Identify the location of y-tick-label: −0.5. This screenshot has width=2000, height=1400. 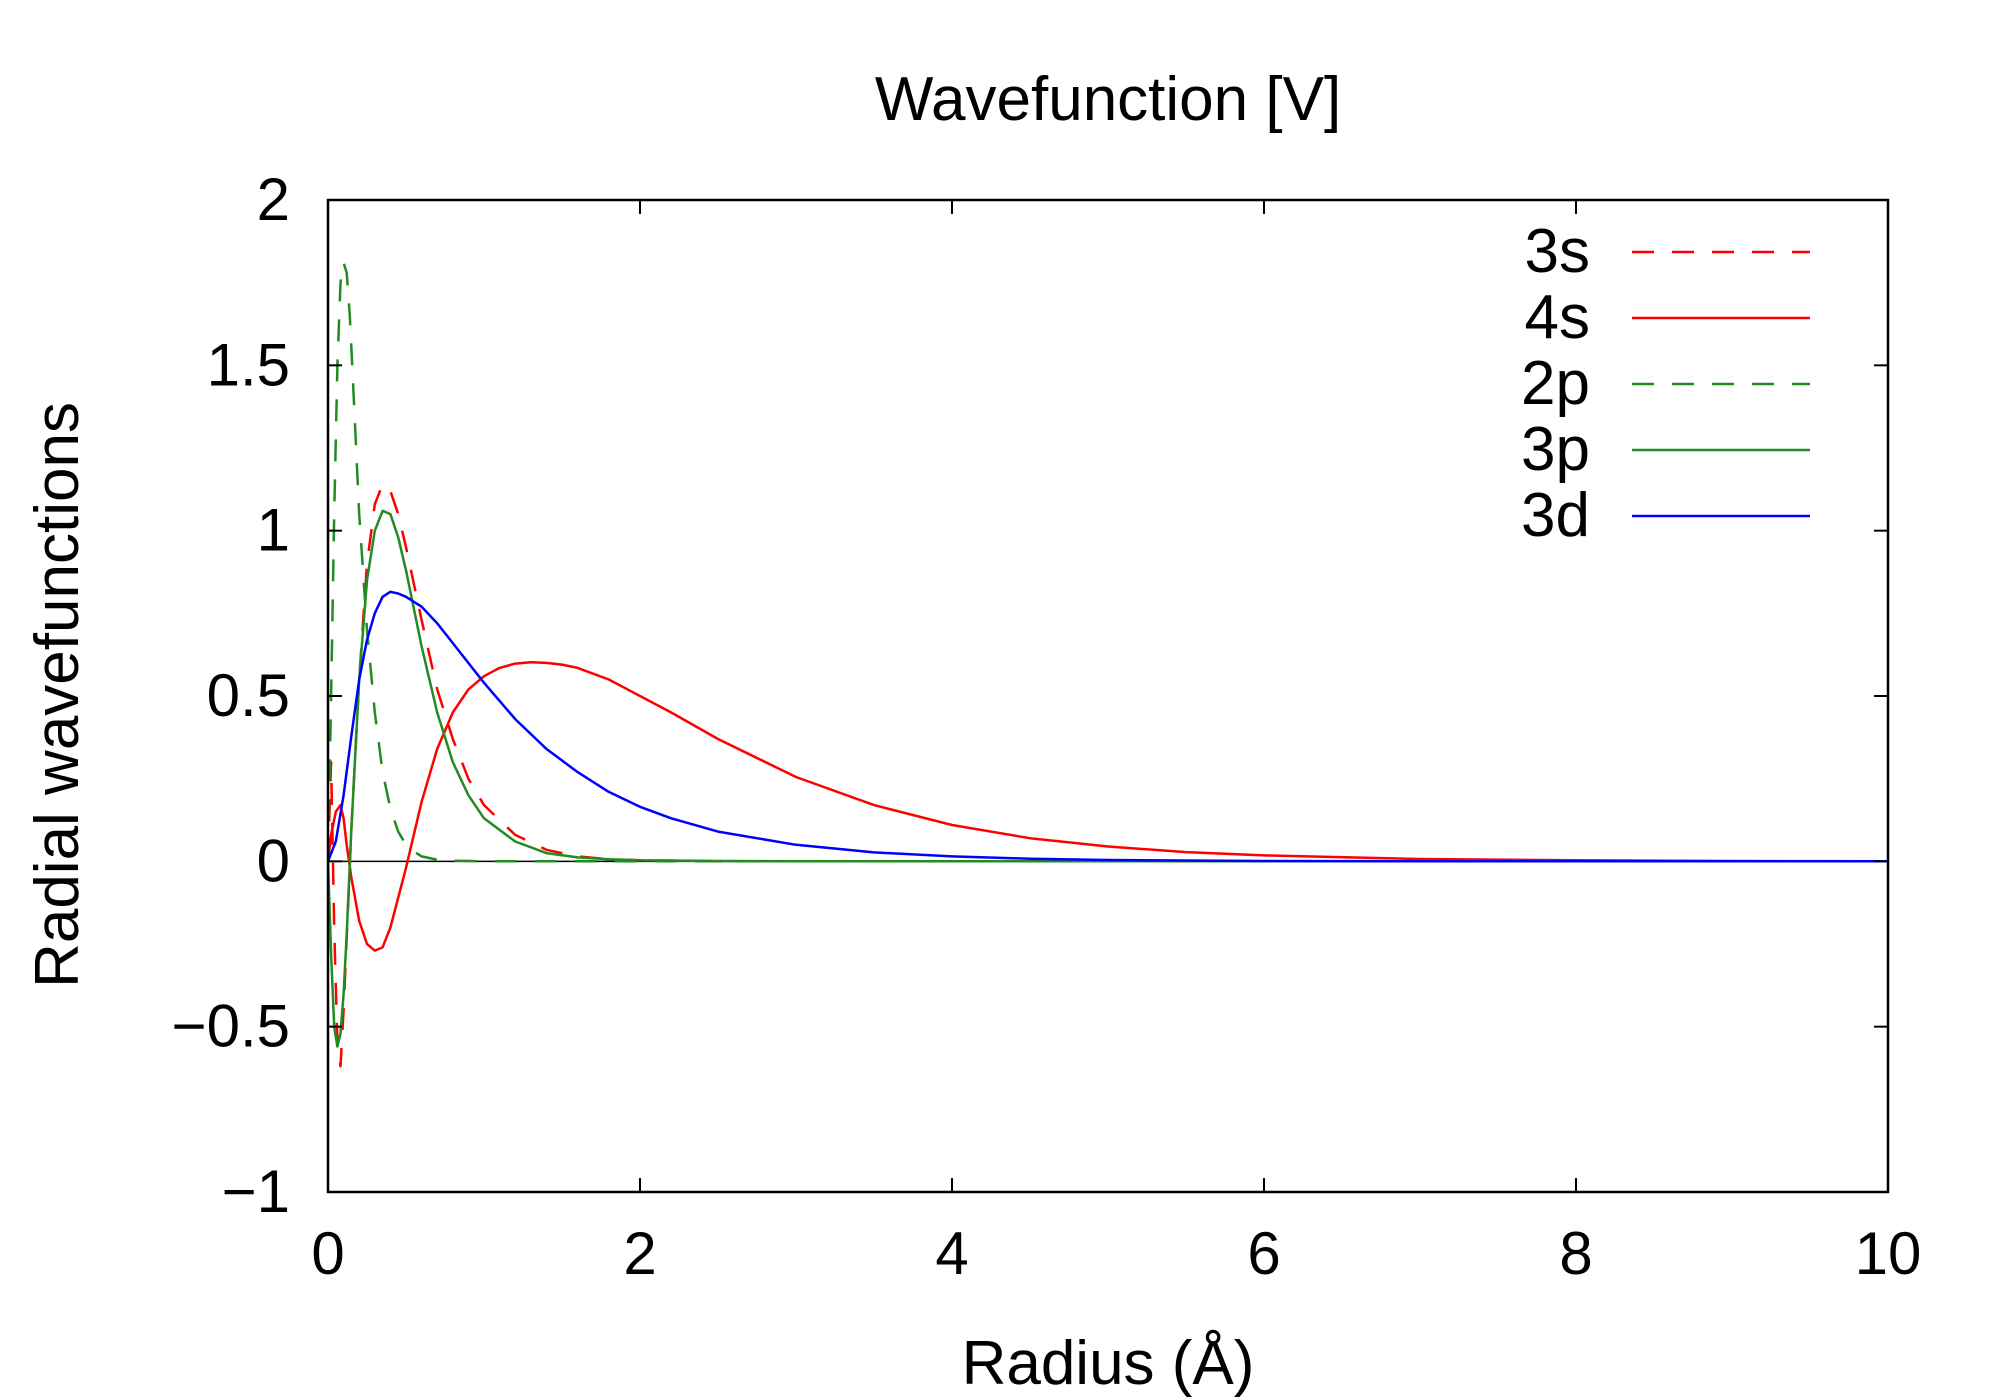
(231, 1026).